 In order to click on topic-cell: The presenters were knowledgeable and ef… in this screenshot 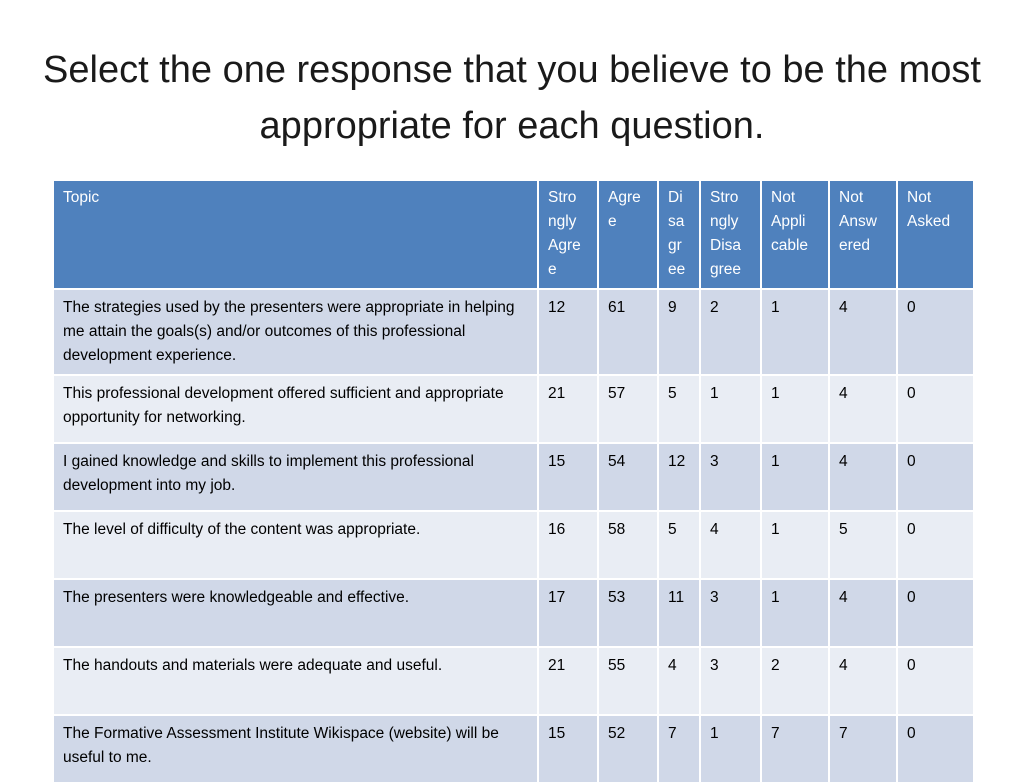, I will do `click(295, 613)`.